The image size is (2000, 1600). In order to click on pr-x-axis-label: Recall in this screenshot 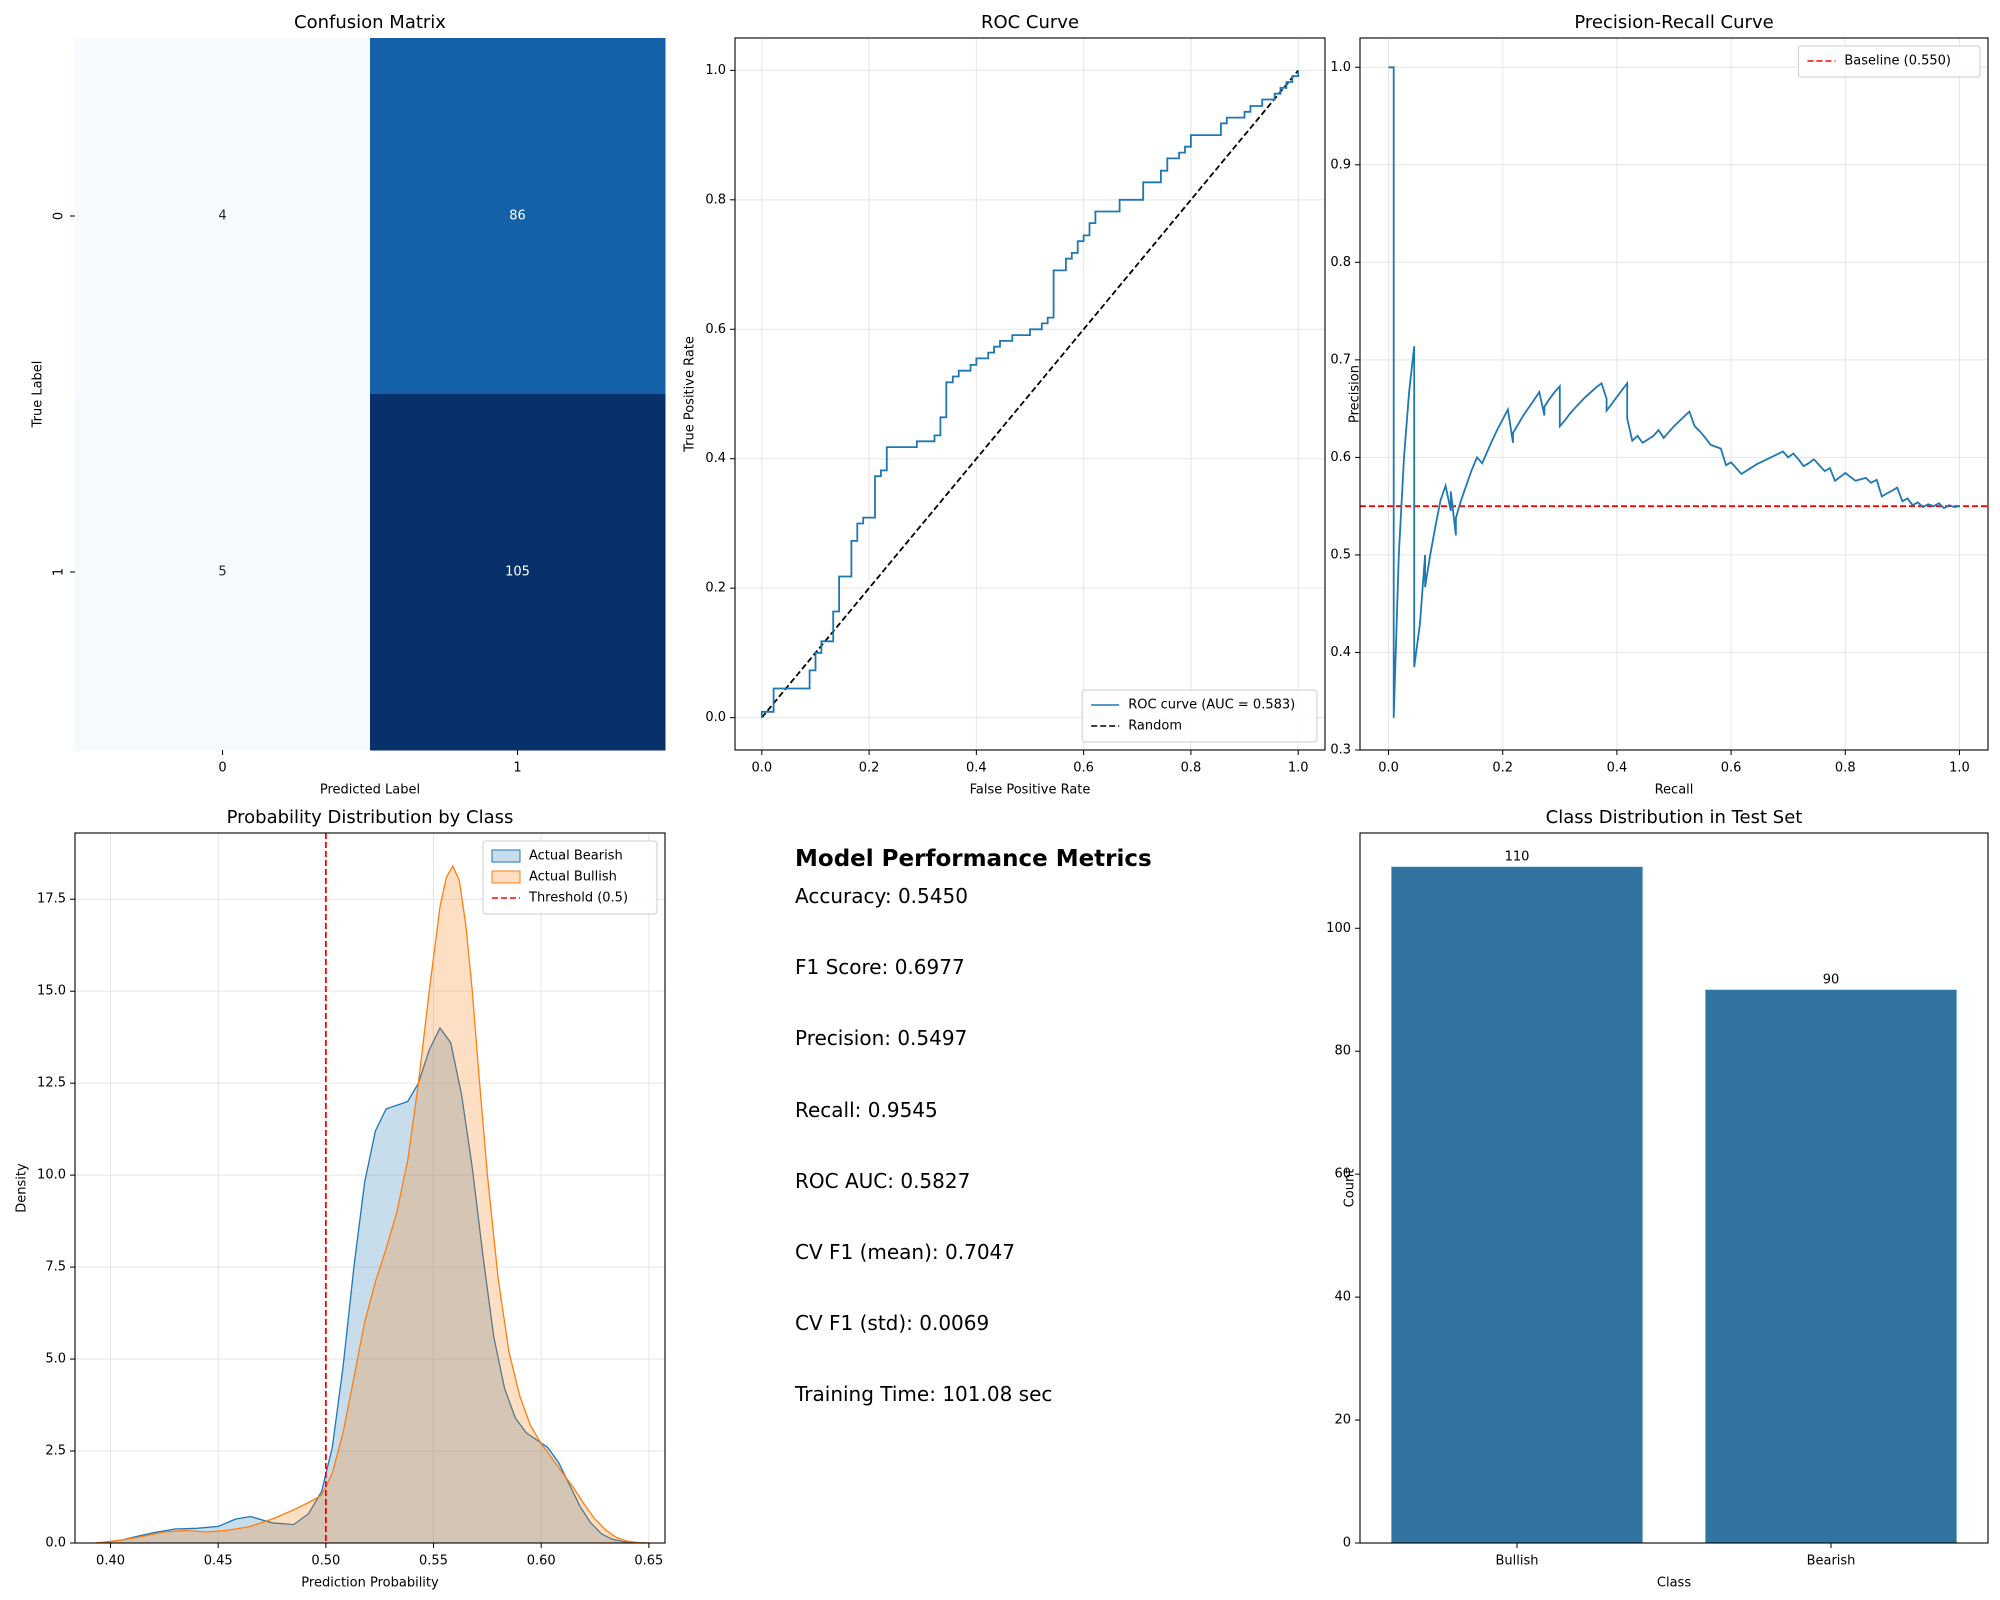, I will do `click(1674, 790)`.